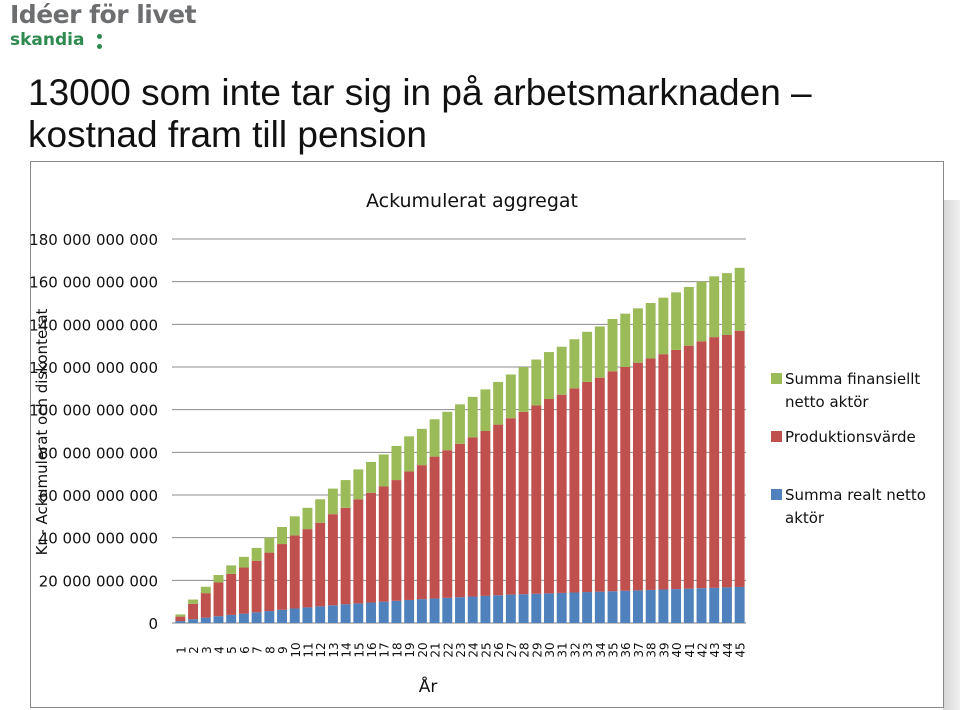 Image resolution: width=960 pixels, height=710 pixels. What do you see at coordinates (550, 649) in the screenshot?
I see `x-tick-label: 30` at bounding box center [550, 649].